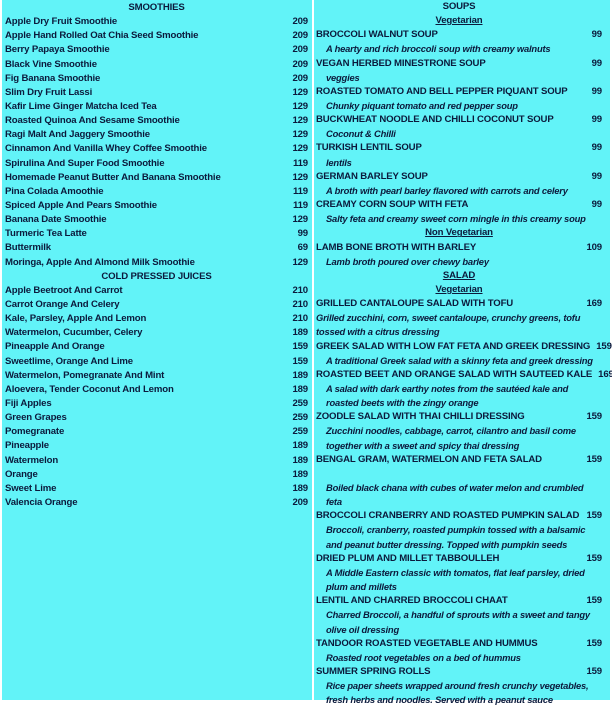 The image size is (612, 707). I want to click on menu-item: VEGAN HERBED MINESTRONE SOUP 99, so click(459, 64).